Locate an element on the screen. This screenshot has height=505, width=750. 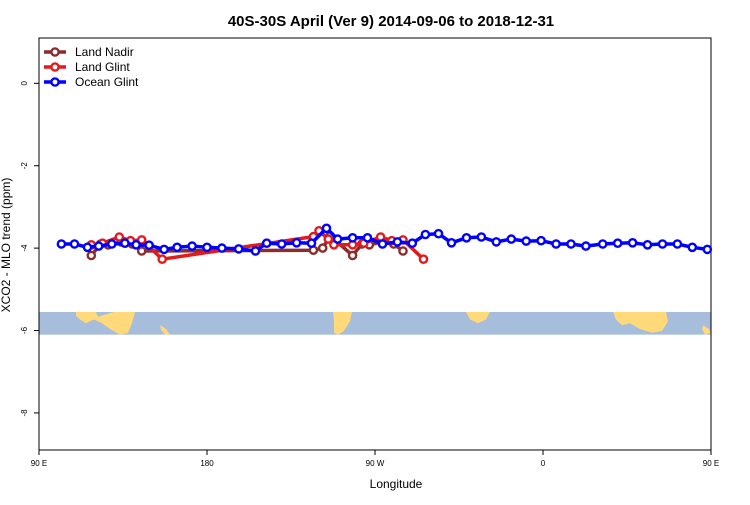
y-tick-label: -4 is located at coordinates (24, 248).